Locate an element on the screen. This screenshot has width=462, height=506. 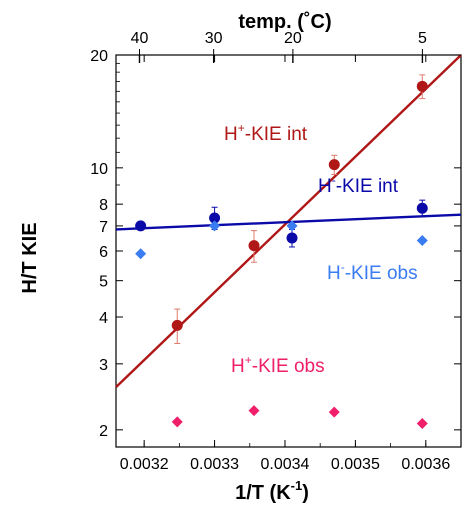
x-tick-label: 0.0036 is located at coordinates (425, 464).